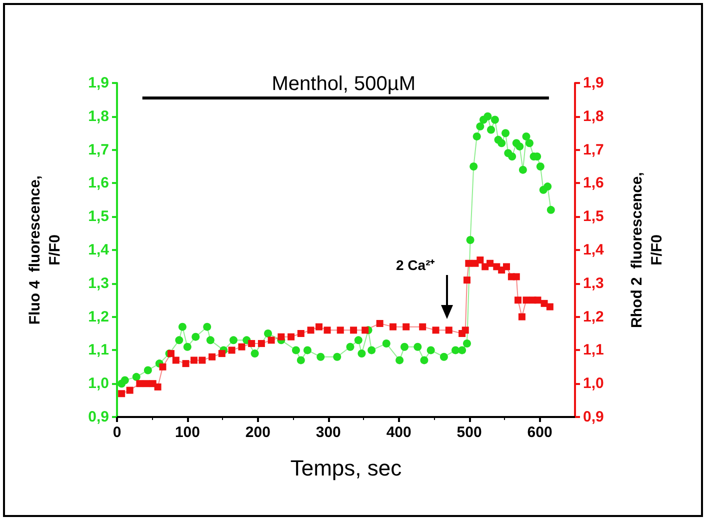 This screenshot has width=710, height=524. I want to click on y2-tick-label: 1,3, so click(593, 283).